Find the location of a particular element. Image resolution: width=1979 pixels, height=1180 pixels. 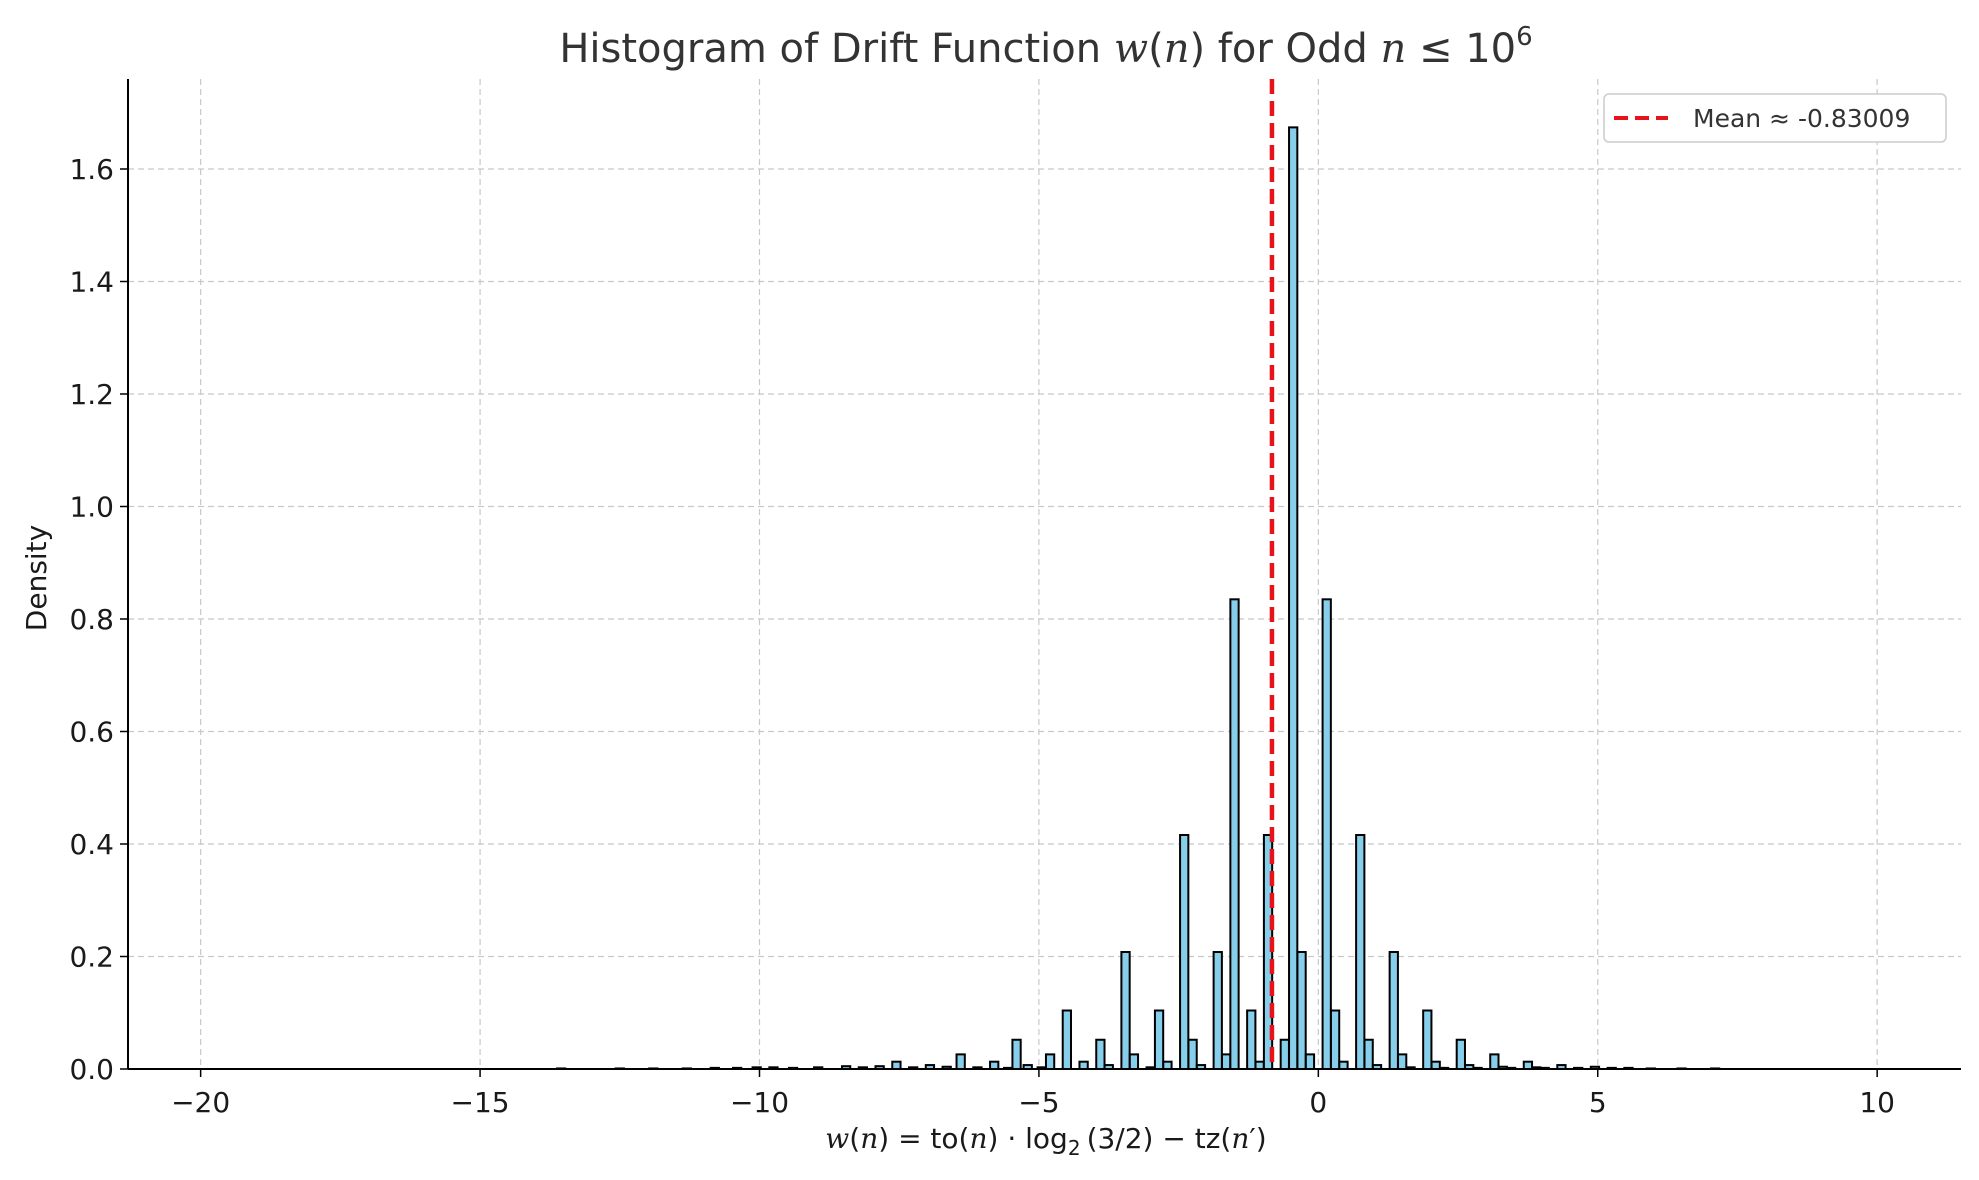

xlabel-n3: n is located at coordinates (1240, 1138).